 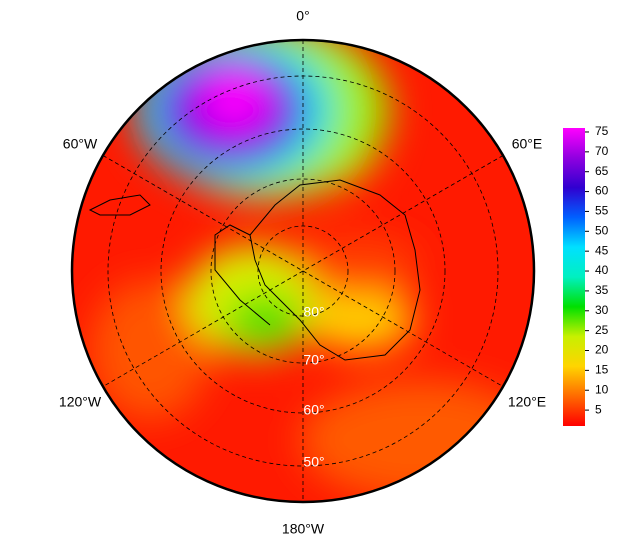 I want to click on colorbar-tick-label: 30, so click(x=602, y=310).